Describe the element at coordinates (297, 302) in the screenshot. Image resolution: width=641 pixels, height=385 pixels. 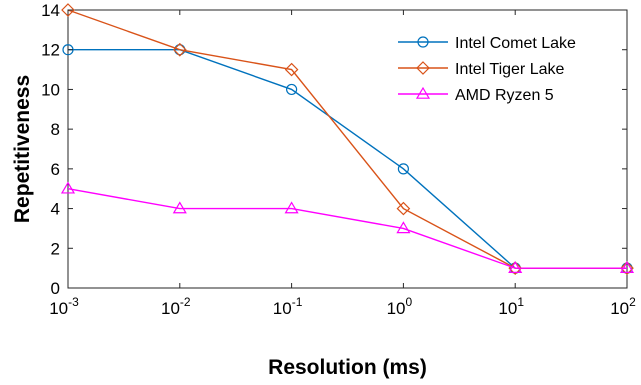
I see `x-tick-exponent: -1` at that location.